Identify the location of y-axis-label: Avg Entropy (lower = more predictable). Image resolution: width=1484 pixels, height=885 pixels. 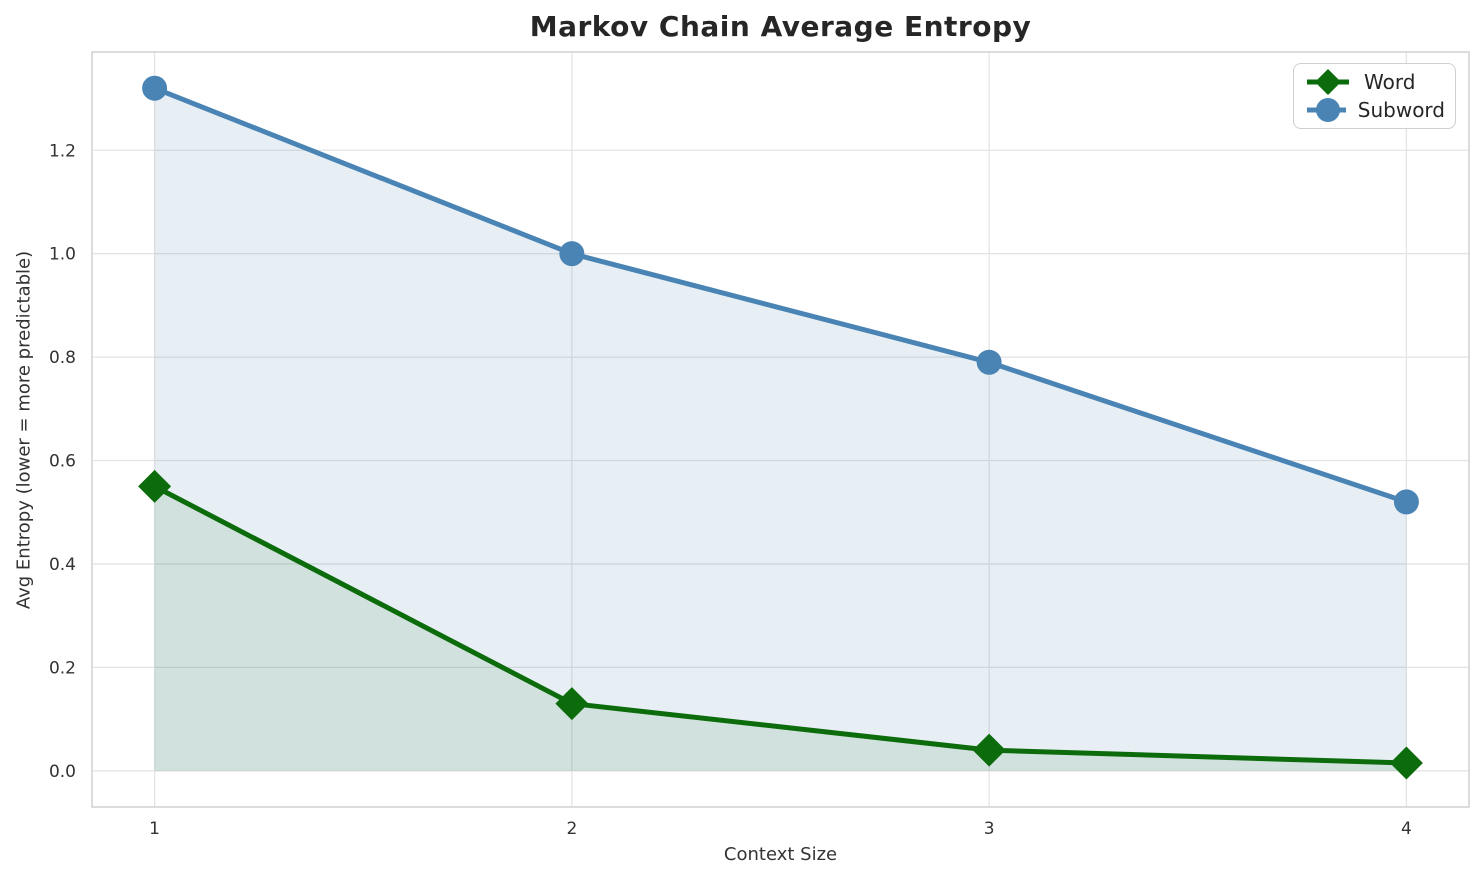
(24, 430).